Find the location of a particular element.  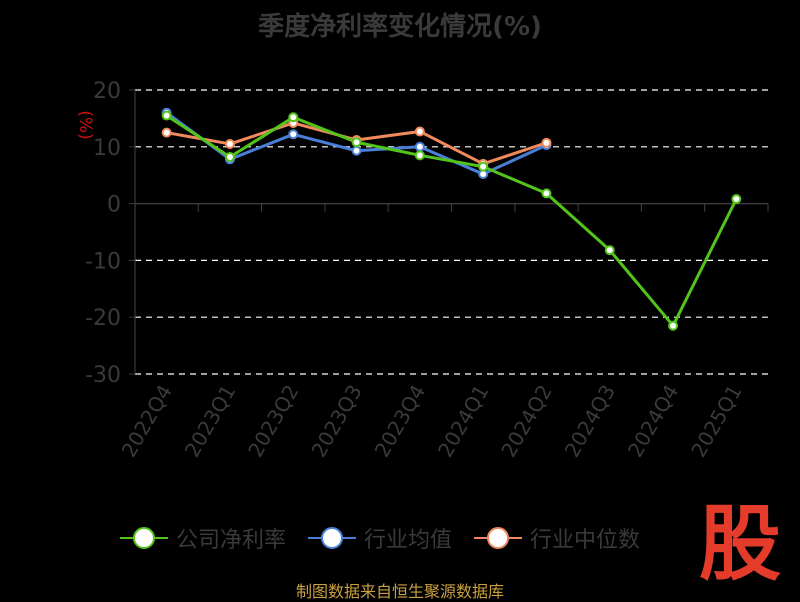

legend-label-industry-median: 行业中位数 is located at coordinates (585, 540).